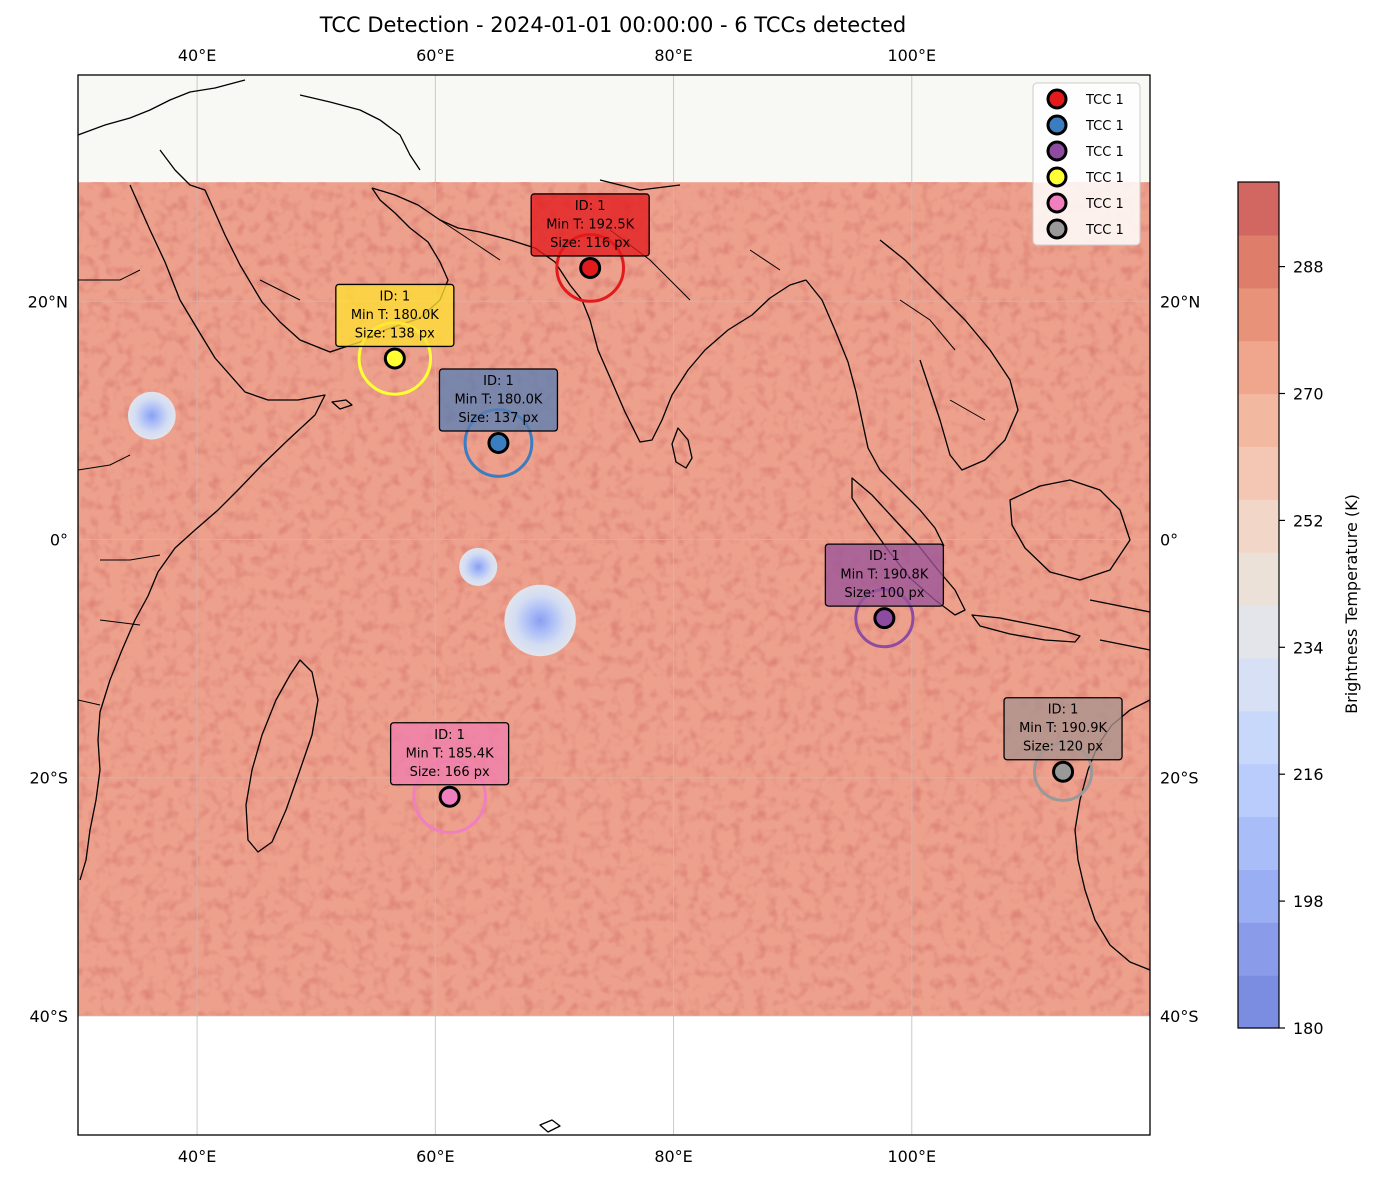  I want to click on tcc-annotation-line: Size: 120 px, so click(1063, 747).